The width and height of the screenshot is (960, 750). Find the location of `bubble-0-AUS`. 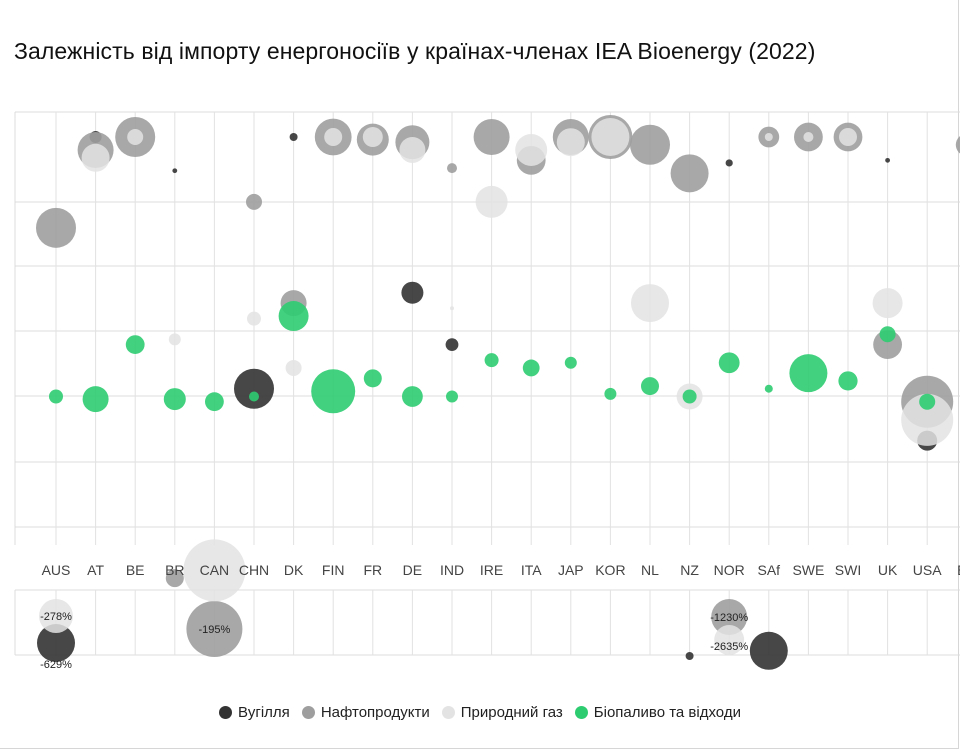

bubble-0-AUS is located at coordinates (56, 643).